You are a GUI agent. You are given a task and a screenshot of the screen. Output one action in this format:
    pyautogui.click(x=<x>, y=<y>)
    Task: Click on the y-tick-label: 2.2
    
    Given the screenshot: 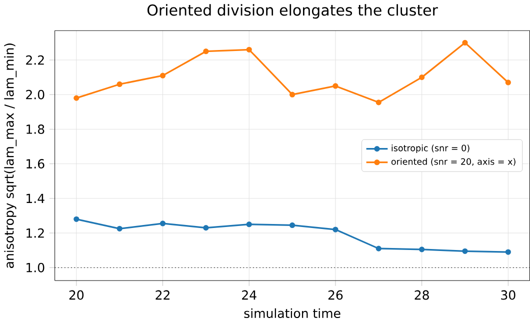 What is the action you would take?
    pyautogui.click(x=35, y=60)
    